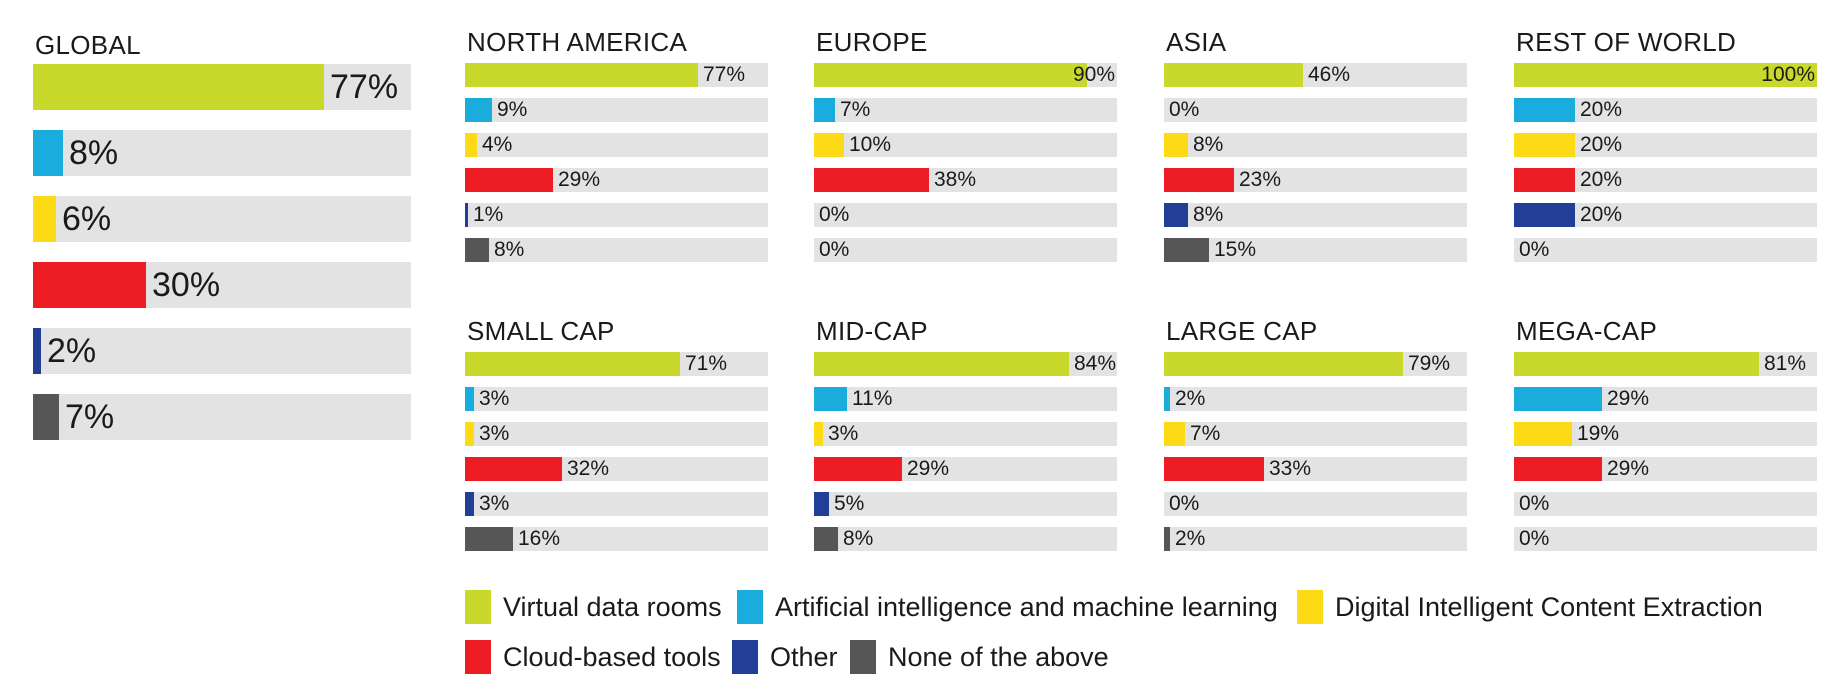  I want to click on bar-value-label: 3%, so click(494, 433).